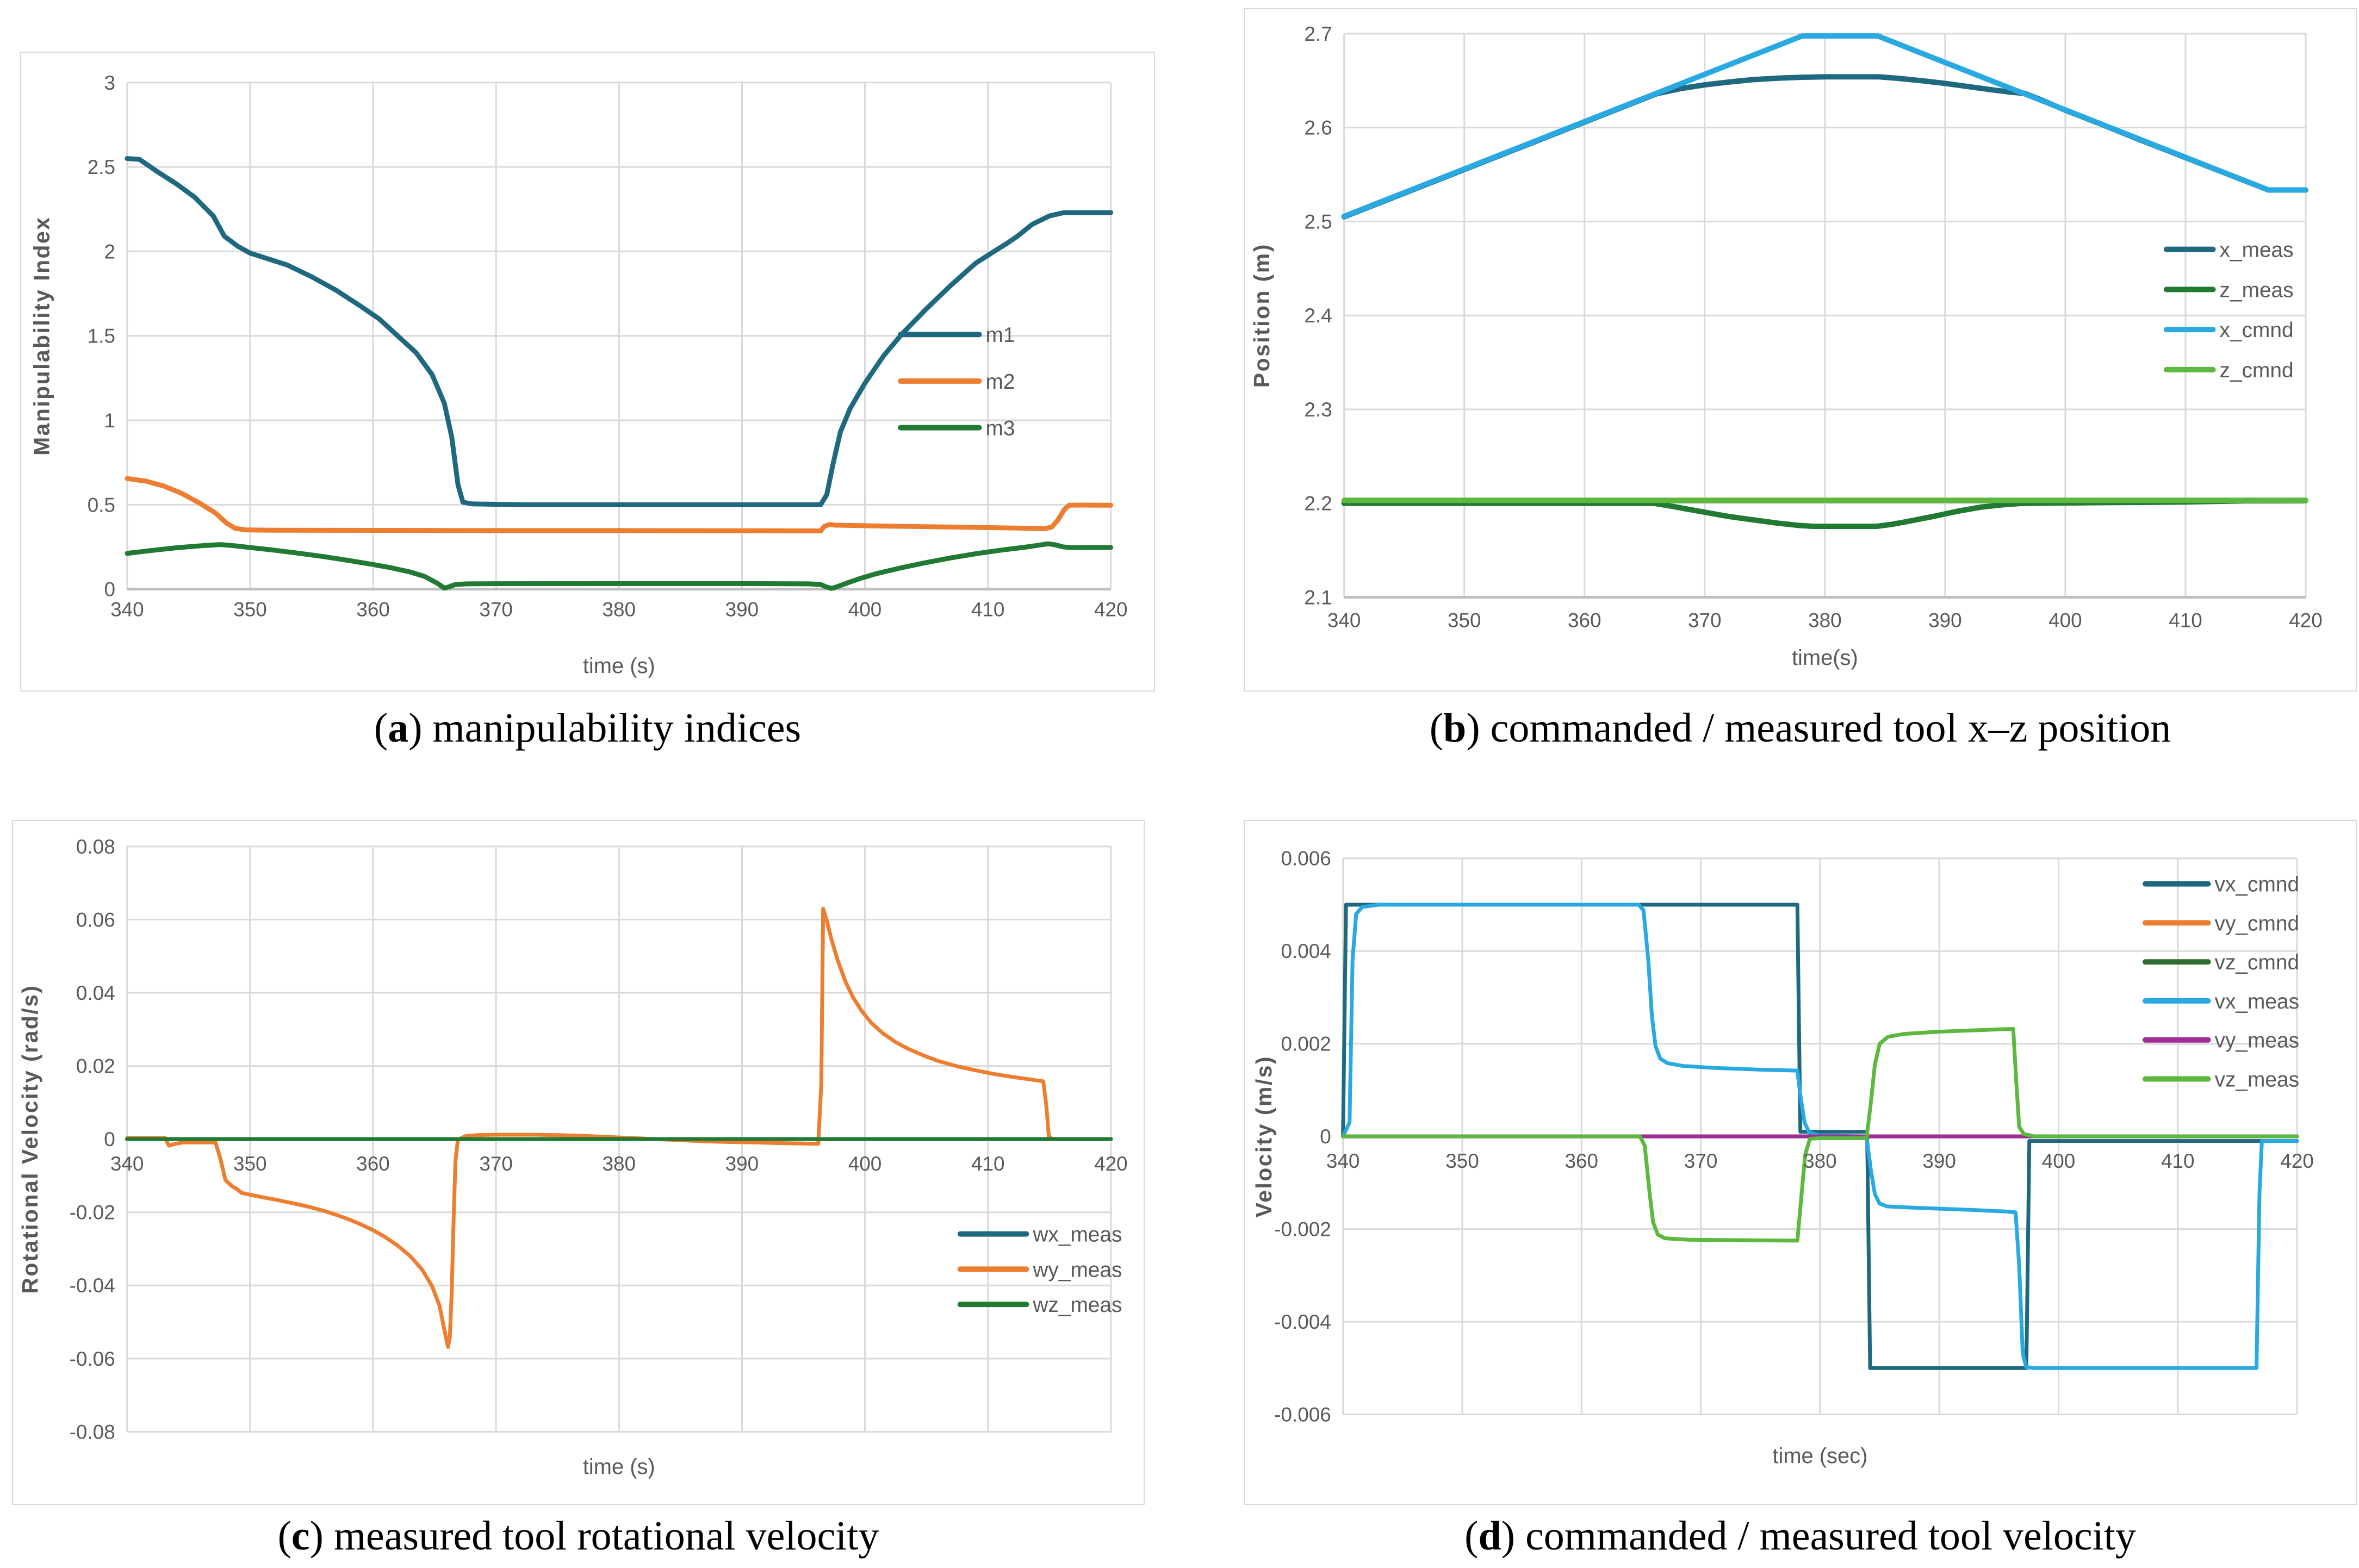 This screenshot has height=1568, width=2359. I want to click on y-tick-label: 0.006, so click(1306, 859).